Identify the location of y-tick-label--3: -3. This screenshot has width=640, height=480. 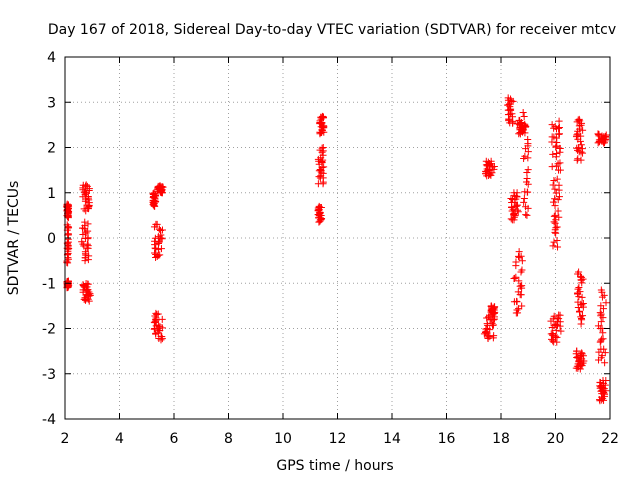
(49, 375).